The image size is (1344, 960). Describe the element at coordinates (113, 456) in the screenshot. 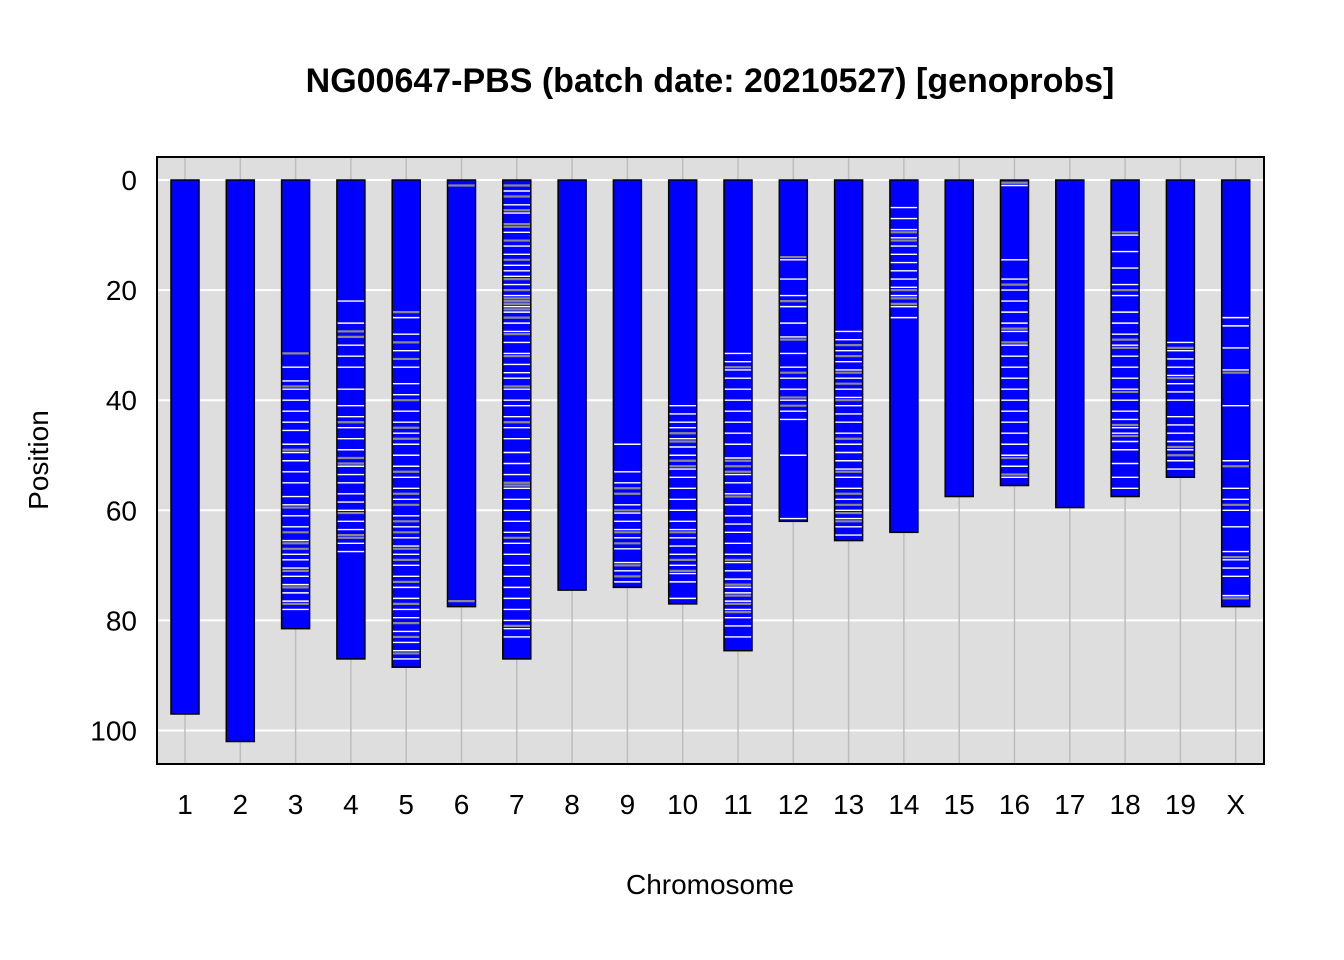

I see `y-axis-ticks: 0 20 40 60 80 100` at that location.